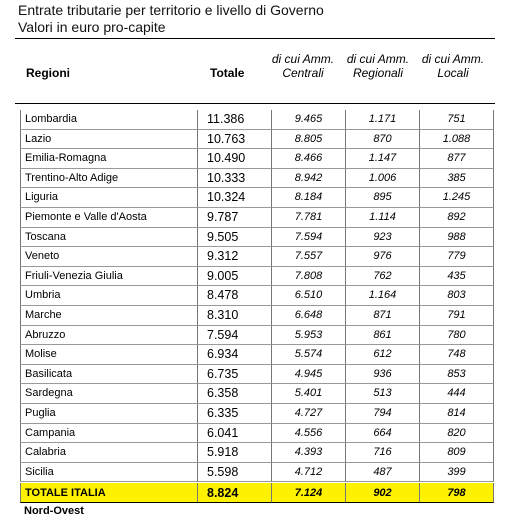  What do you see at coordinates (457, 394) in the screenshot?
I see `cell: 444` at bounding box center [457, 394].